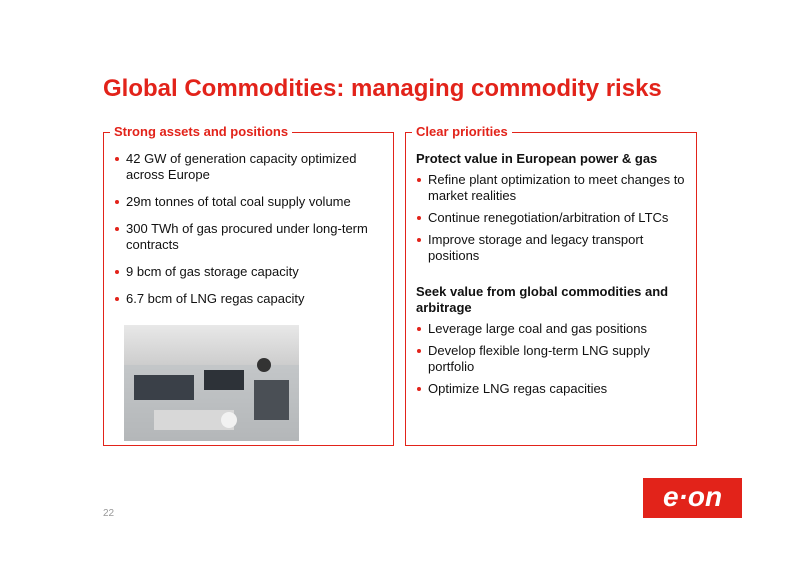 The width and height of the screenshot is (800, 565). Describe the element at coordinates (246, 272) in the screenshot. I see `bullet: 9 bcm of gas storage capacity` at that location.